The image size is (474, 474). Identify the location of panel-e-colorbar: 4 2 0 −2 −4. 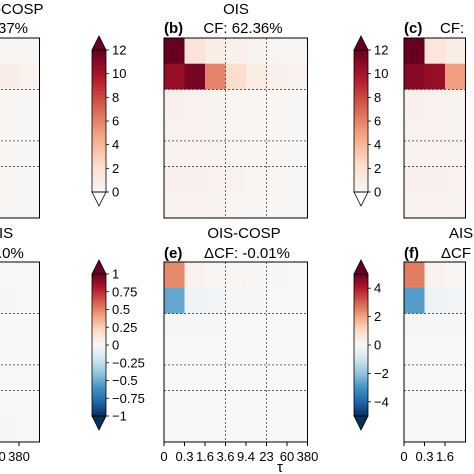
(371, 345).